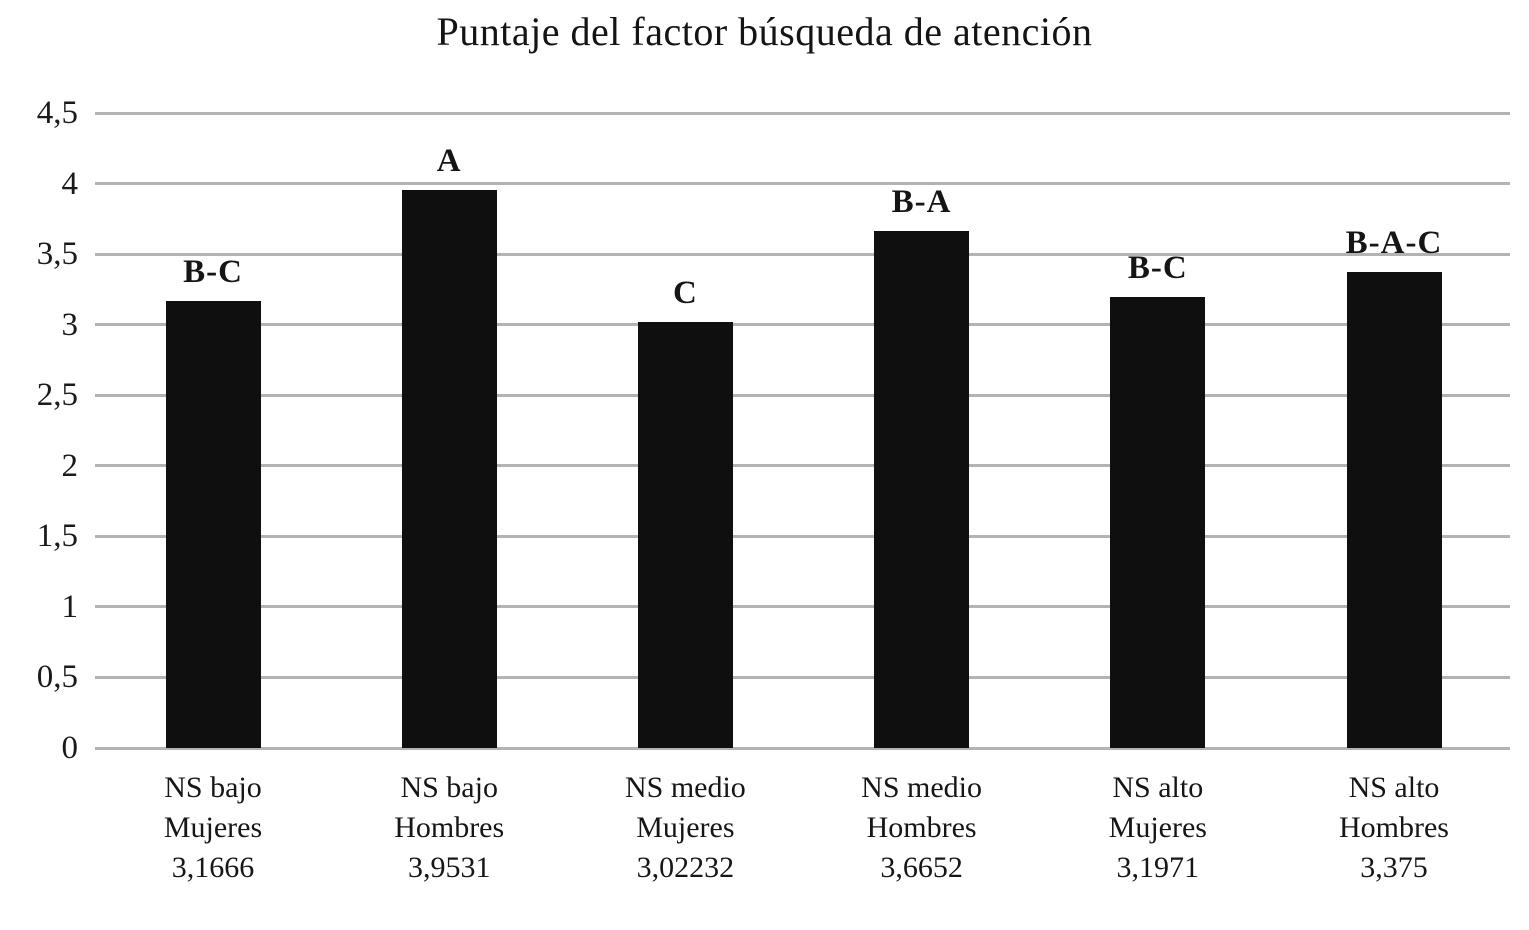 The image size is (1529, 930). I want to click on x-category-label-line: 3,1666, so click(213, 867).